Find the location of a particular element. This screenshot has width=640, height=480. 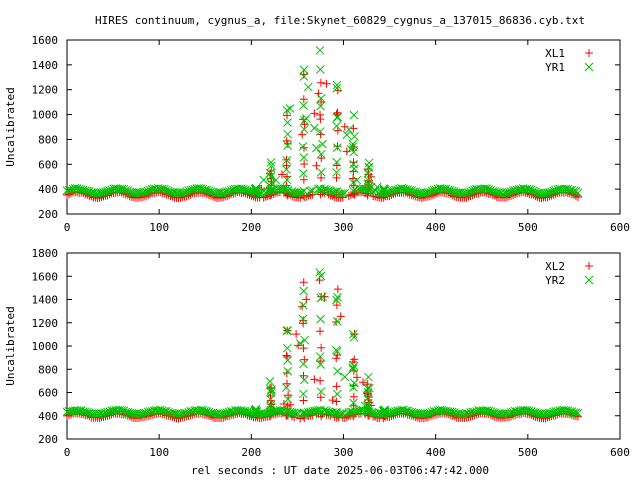

y-tick-label: 1600 is located at coordinates (45, 276).